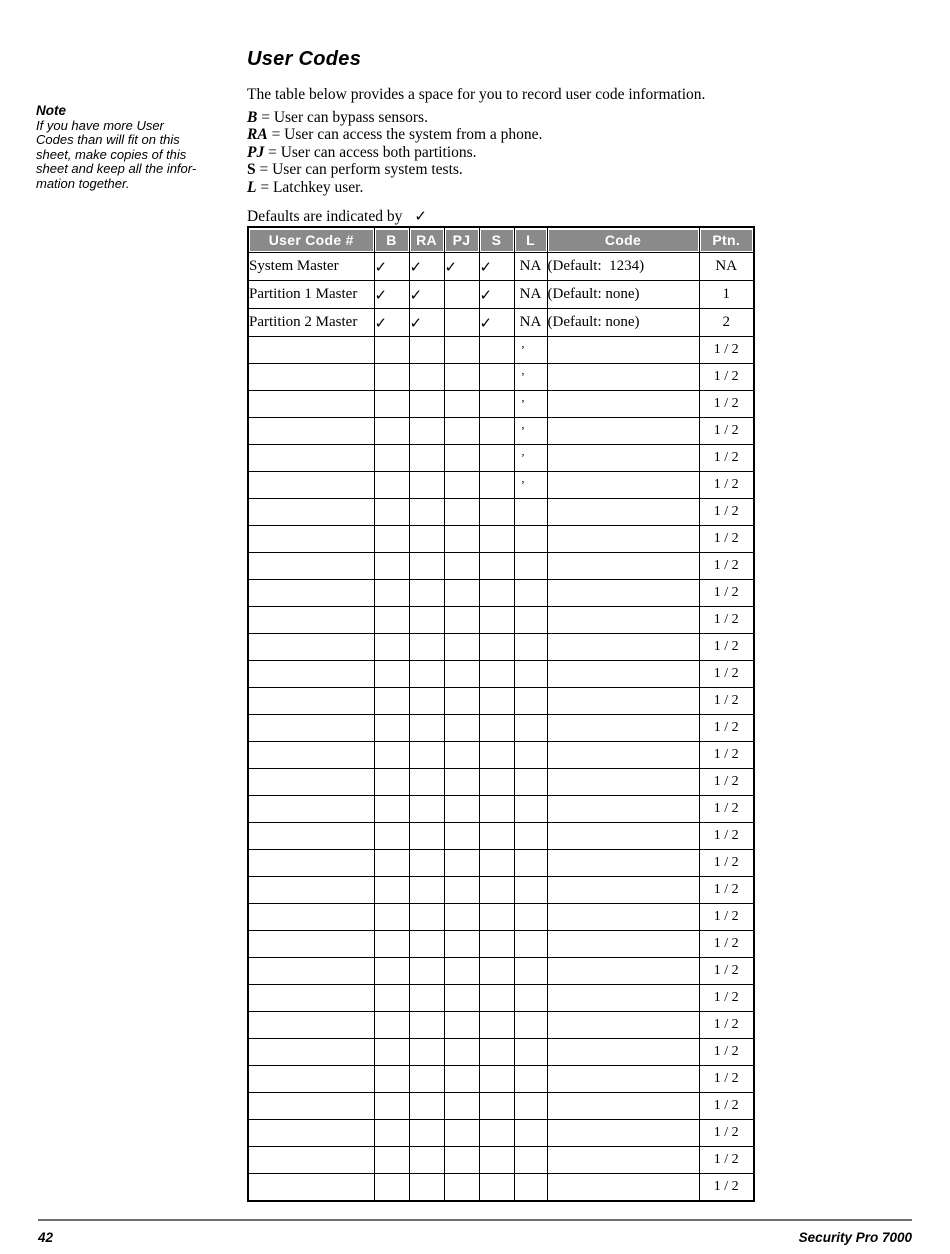  Describe the element at coordinates (461, 266) in the screenshot. I see `cell-pj: ✓` at that location.